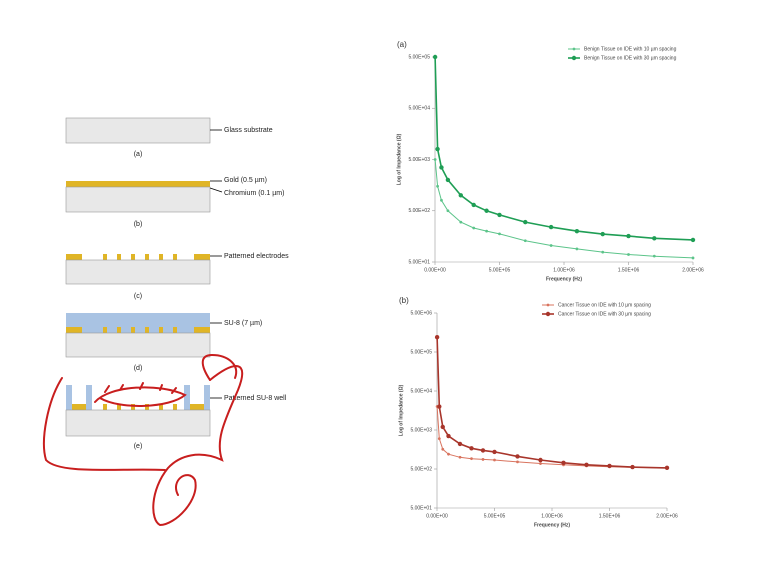 The image size is (767, 576). What do you see at coordinates (138, 154) in the screenshot?
I see `caption: (a)` at bounding box center [138, 154].